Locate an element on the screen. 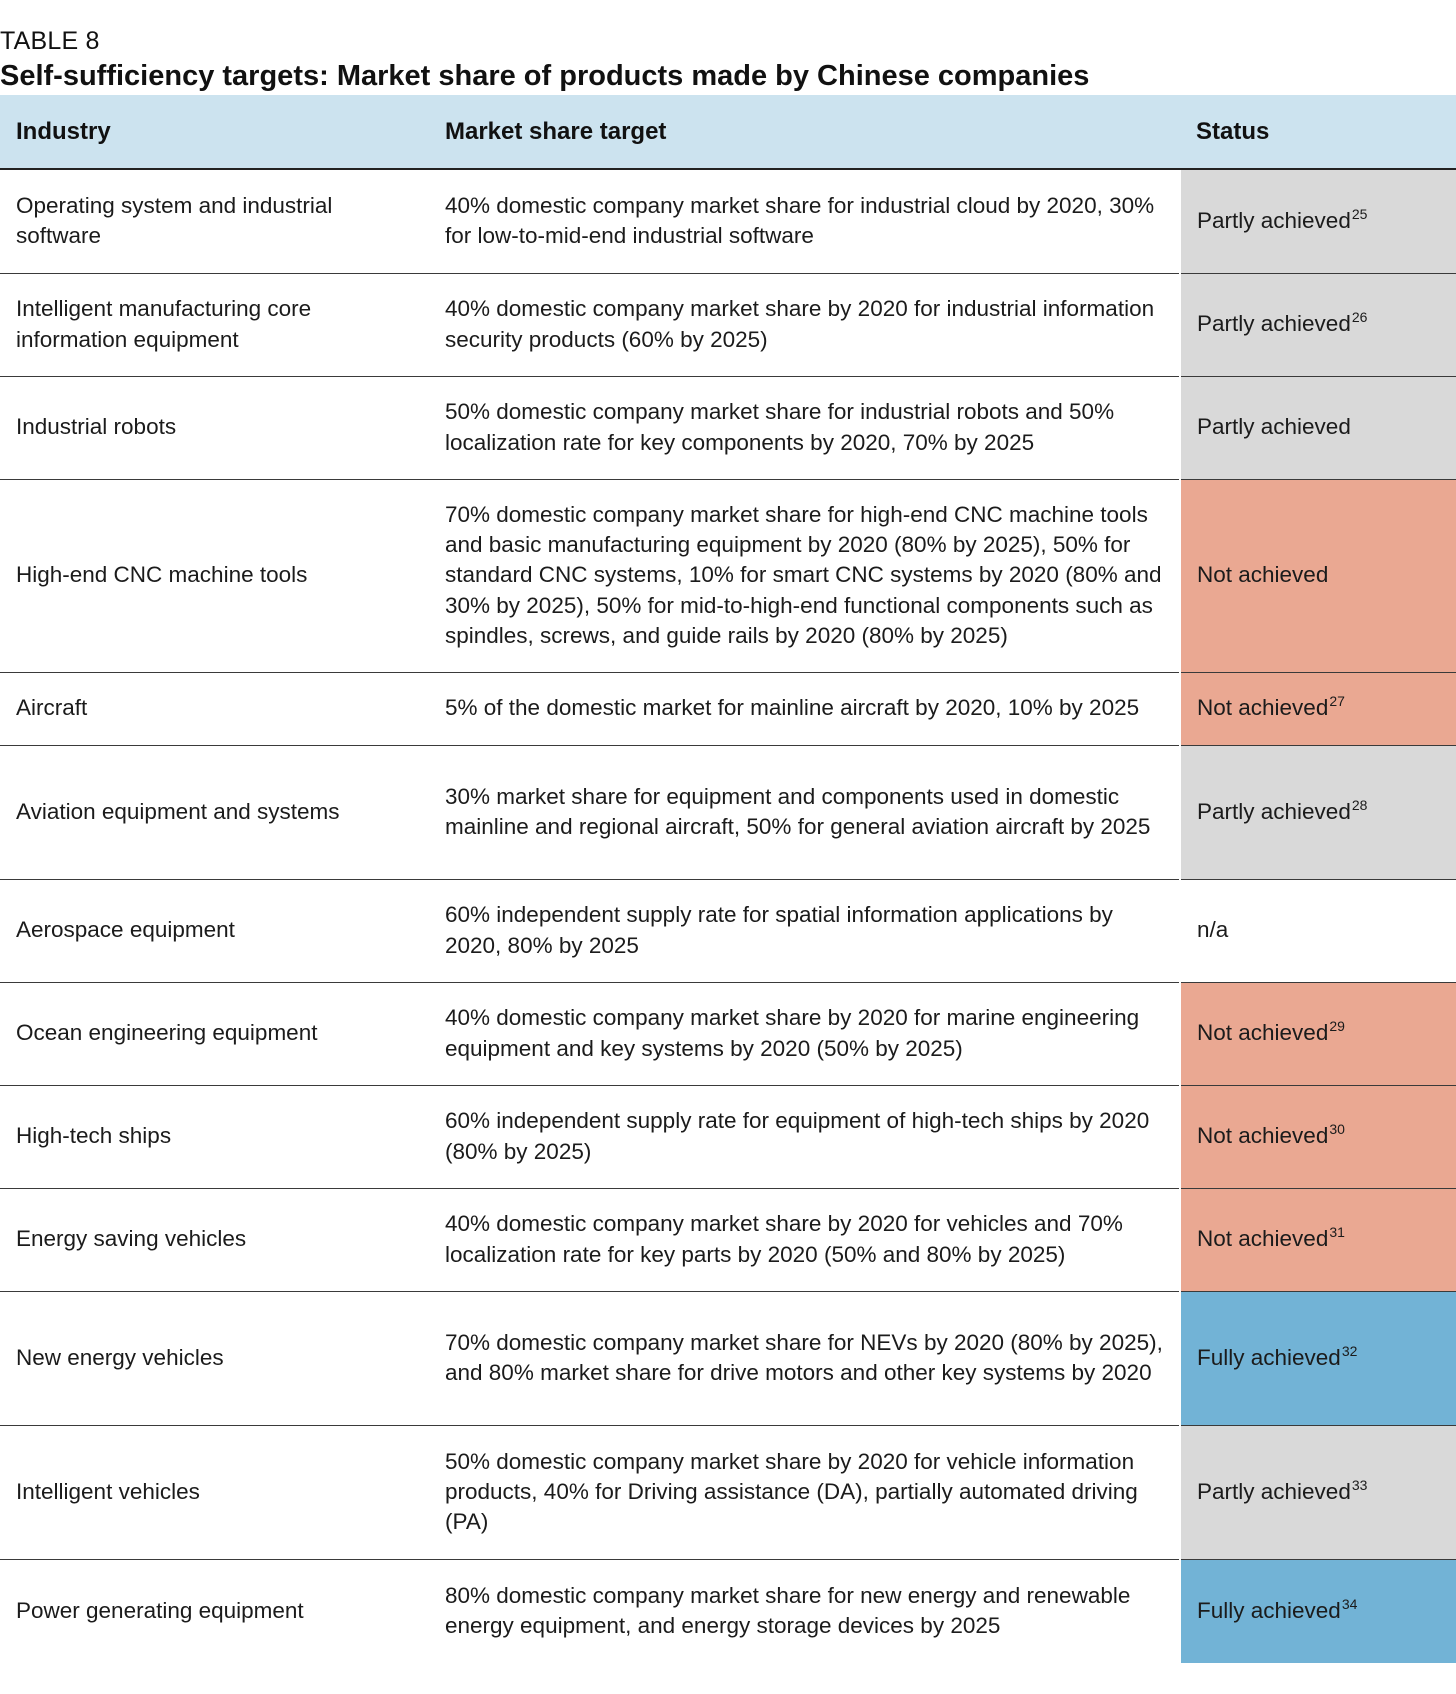 This screenshot has width=1456, height=1694. industry-cell: Energy saving vehicles is located at coordinates (214, 1240).